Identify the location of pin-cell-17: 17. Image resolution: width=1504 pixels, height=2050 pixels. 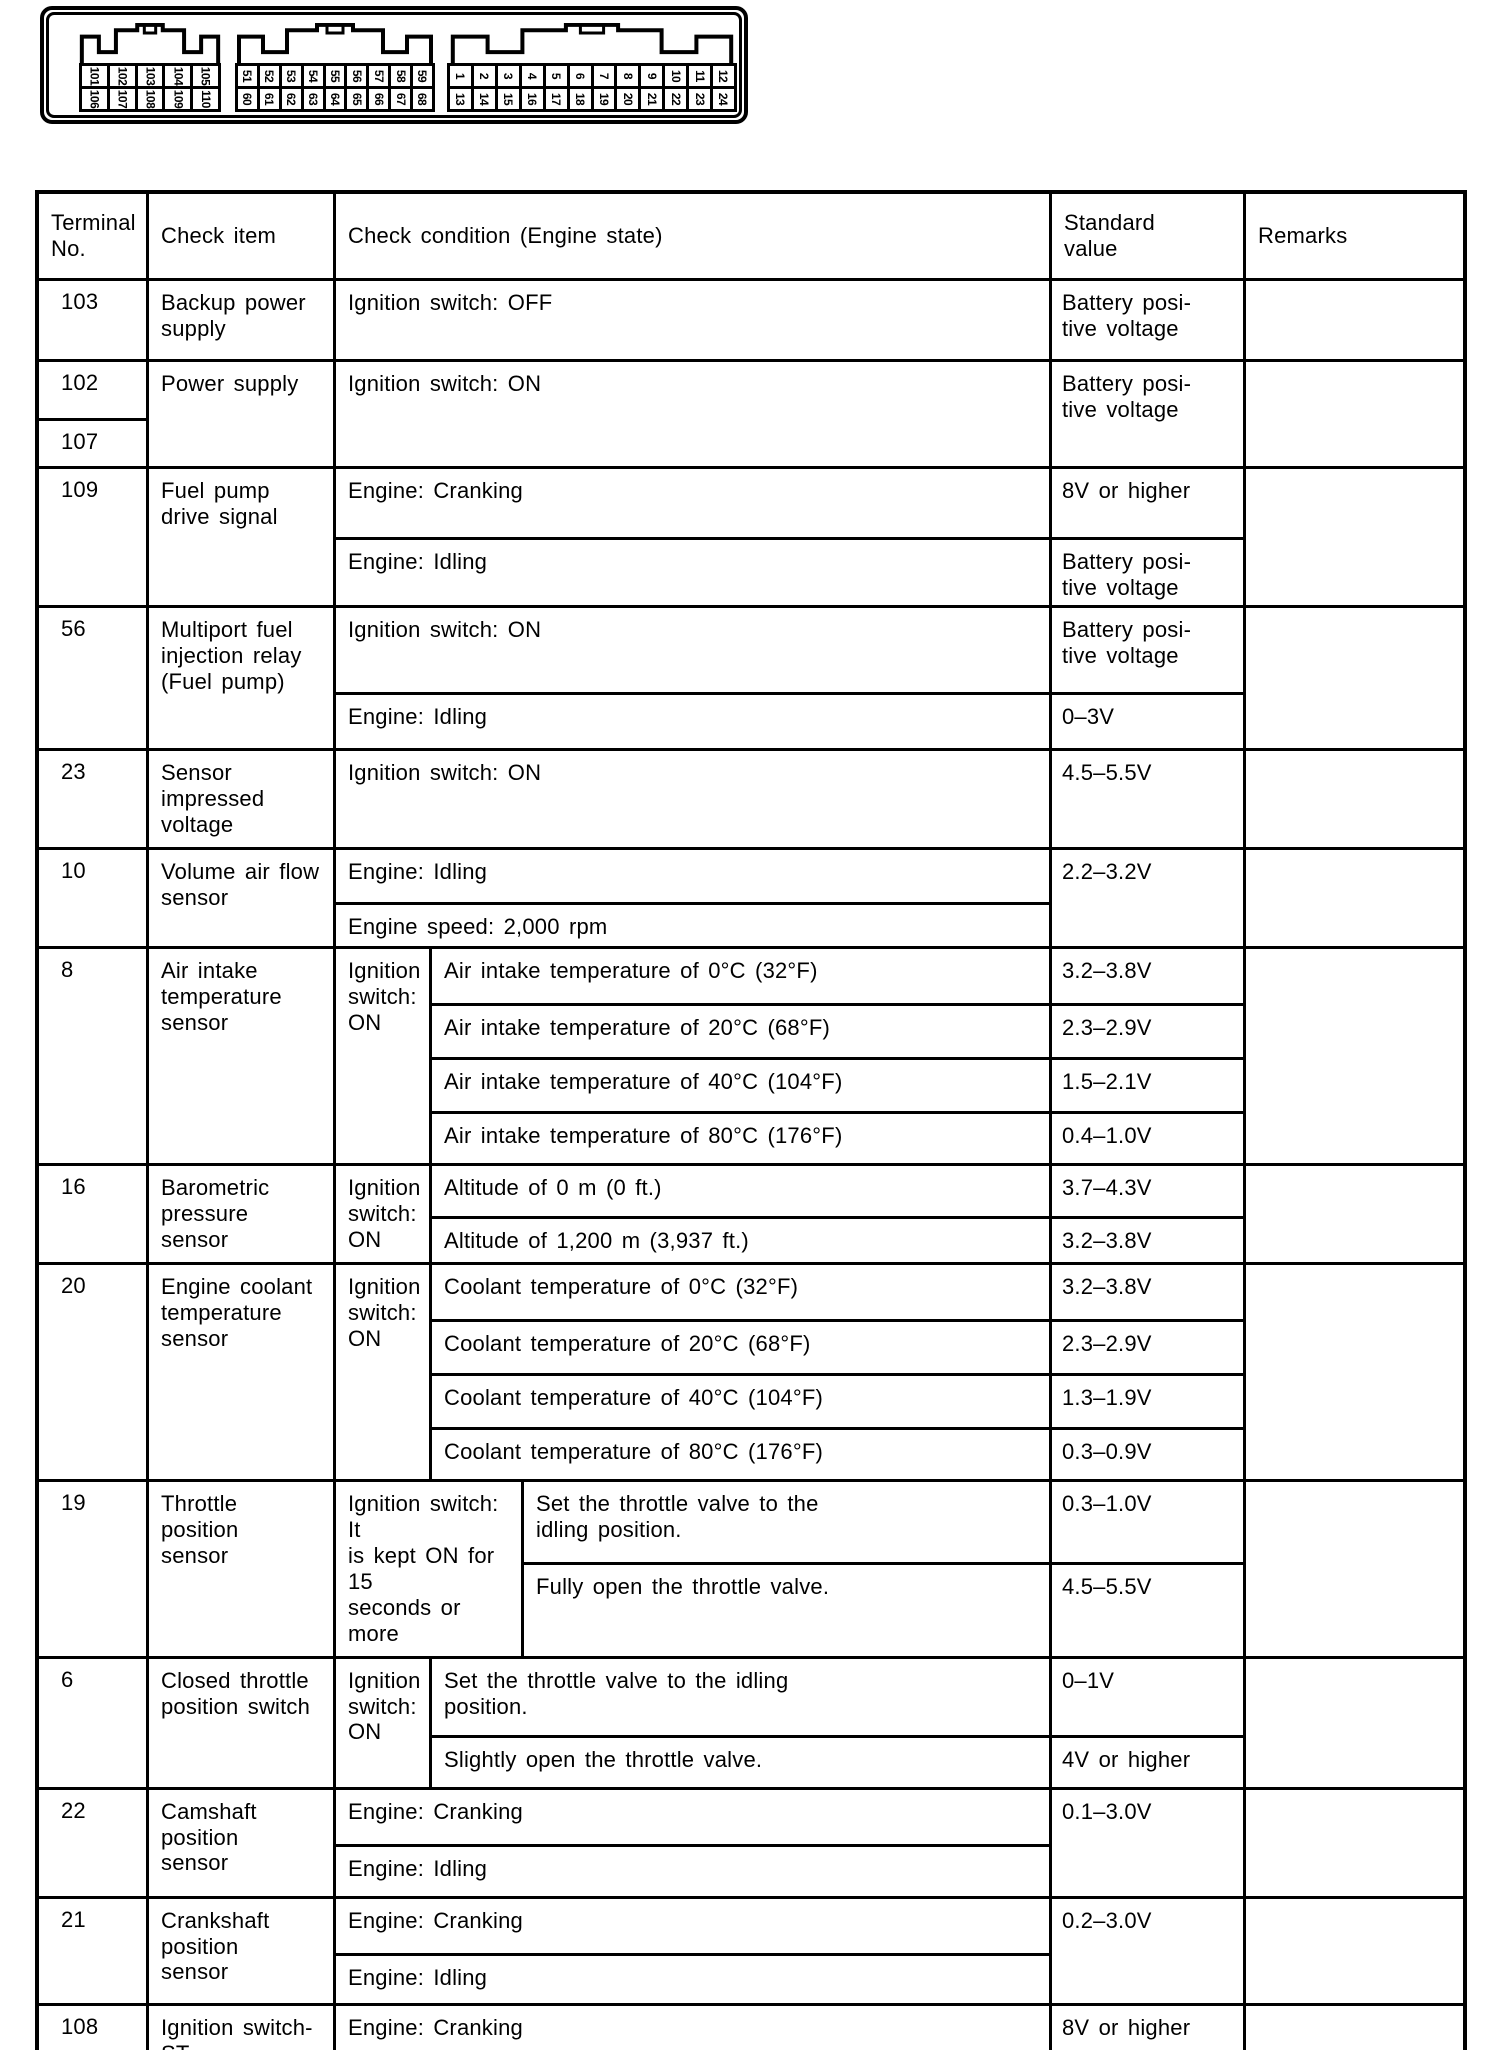
(556, 99).